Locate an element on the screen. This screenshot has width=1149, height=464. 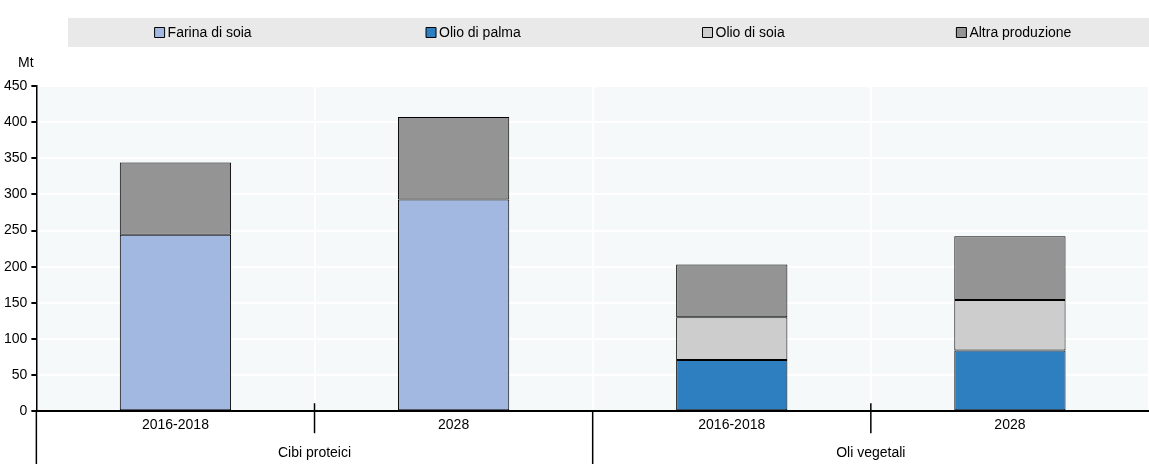
y-tick-label: 100 is located at coordinates (16, 337).